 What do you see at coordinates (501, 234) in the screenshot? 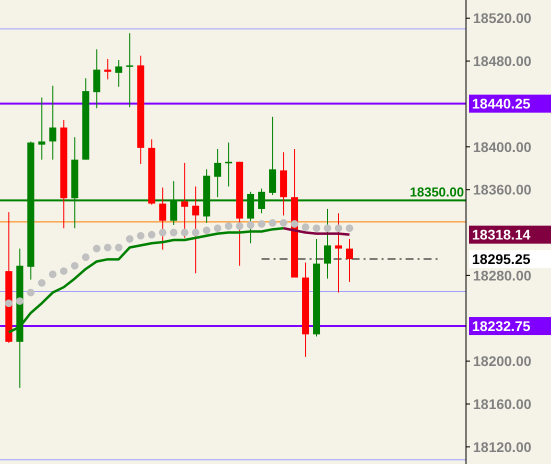
I see `text: 18318.14` at bounding box center [501, 234].